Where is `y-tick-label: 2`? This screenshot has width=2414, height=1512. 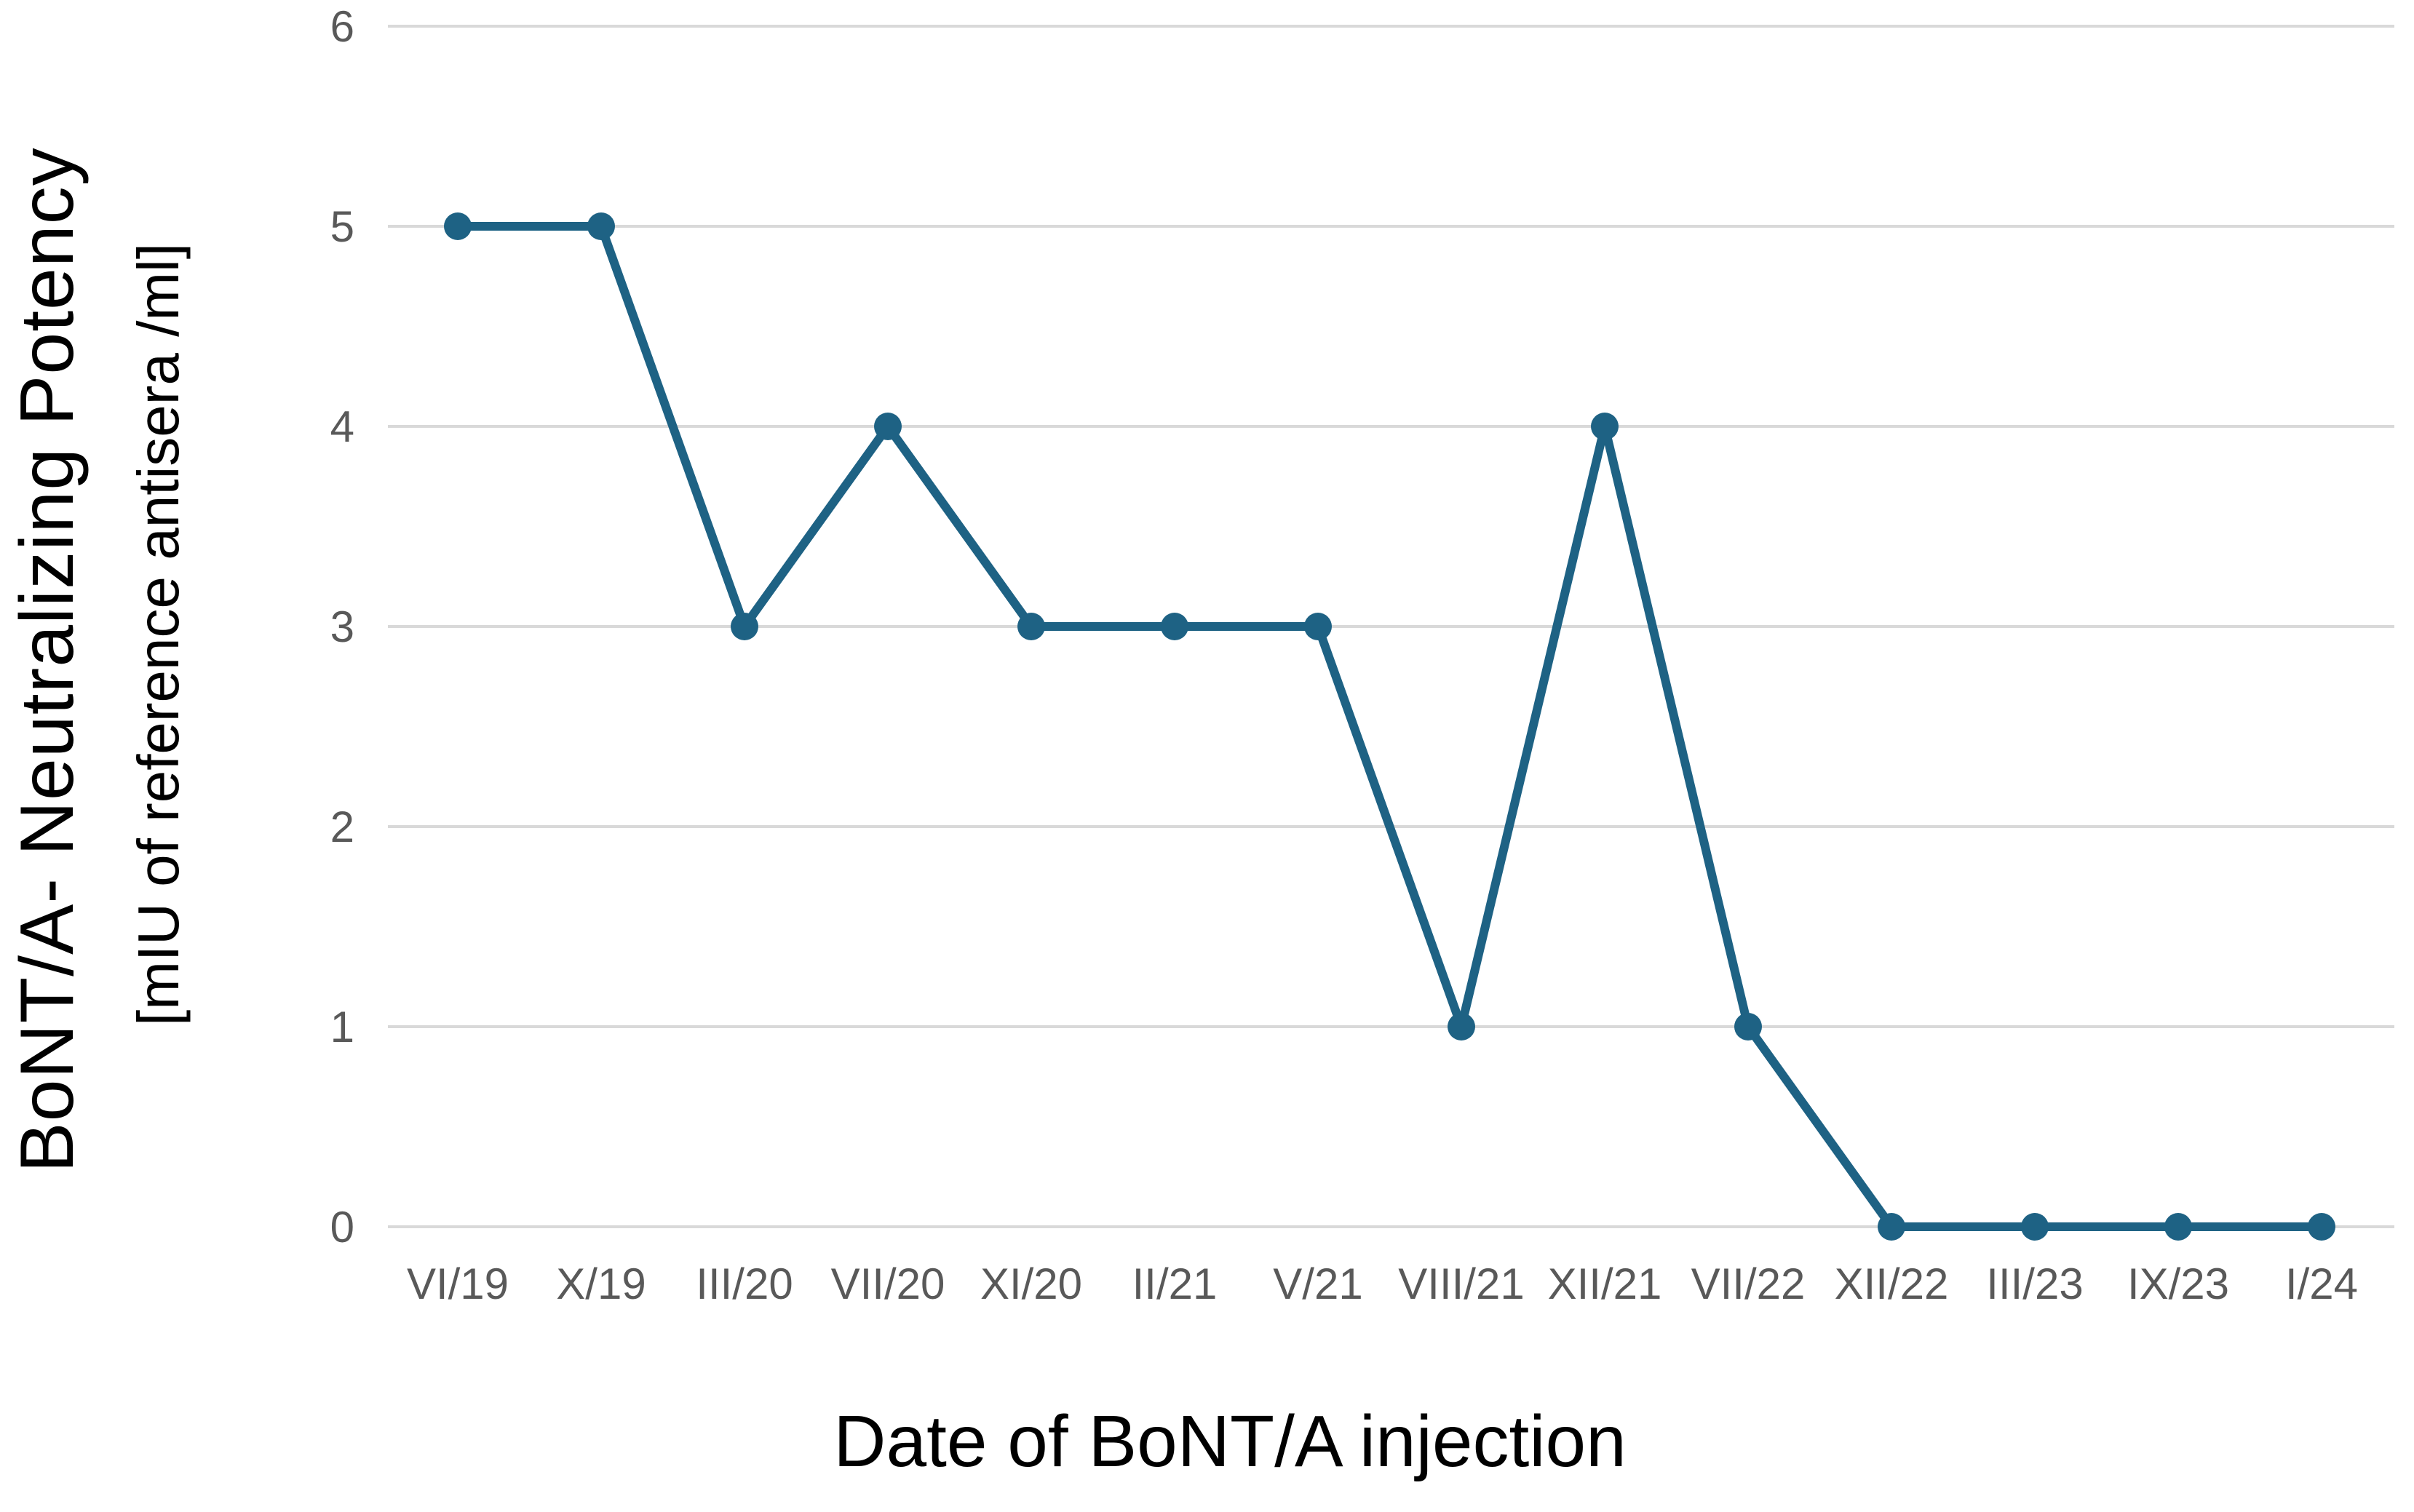
y-tick-label: 2 is located at coordinates (342, 827).